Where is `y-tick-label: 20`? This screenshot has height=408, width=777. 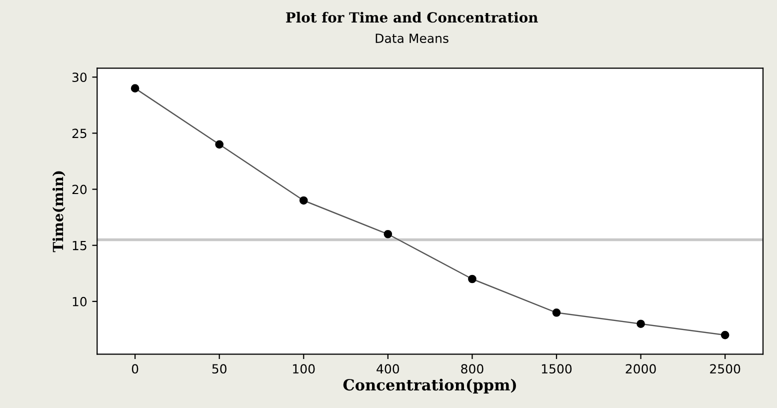 y-tick-label: 20 is located at coordinates (79, 189).